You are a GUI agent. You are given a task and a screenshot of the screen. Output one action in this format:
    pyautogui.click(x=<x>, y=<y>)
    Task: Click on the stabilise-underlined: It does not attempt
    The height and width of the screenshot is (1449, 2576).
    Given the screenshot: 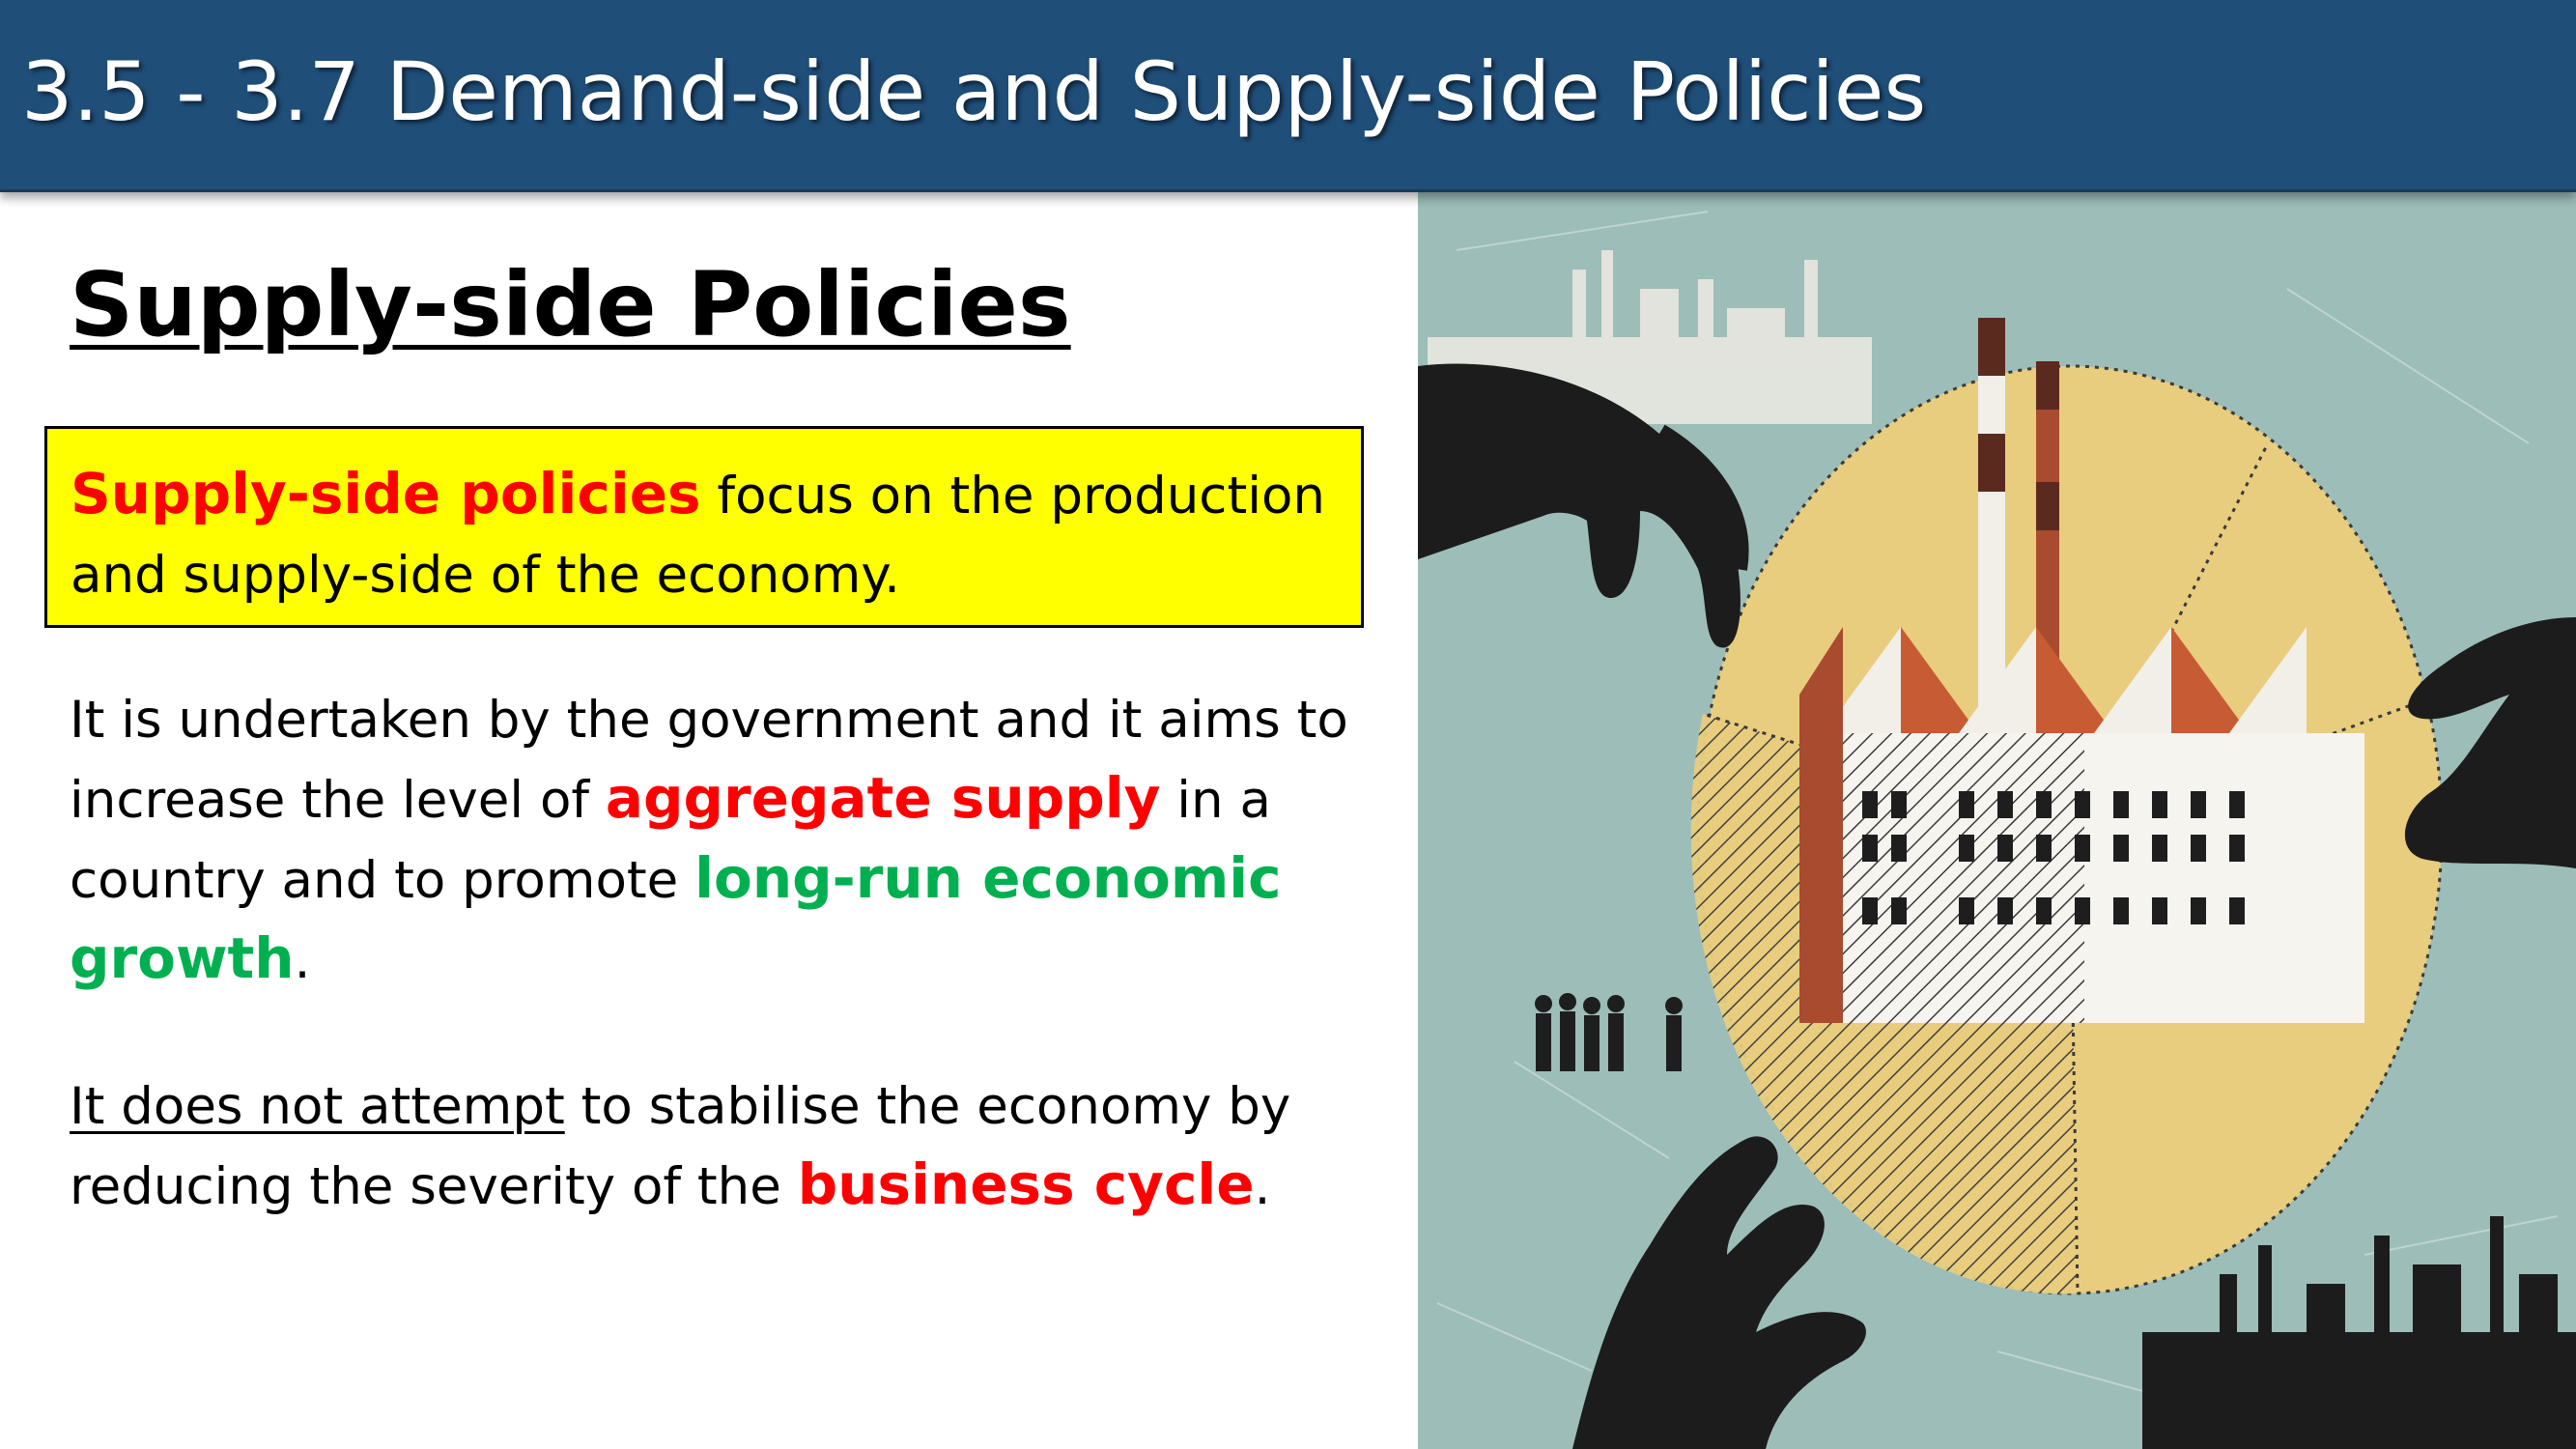 What is the action you would take?
    pyautogui.click(x=317, y=1106)
    